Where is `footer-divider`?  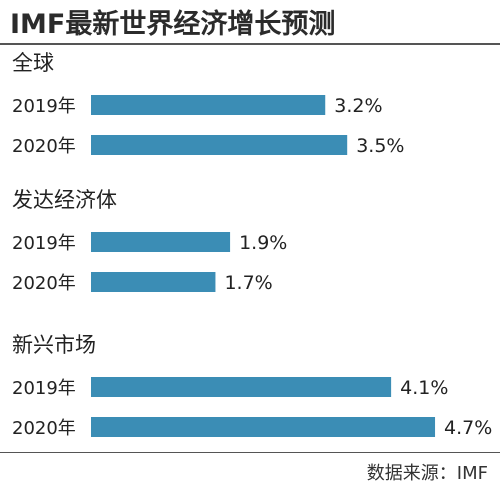 footer-divider is located at coordinates (250, 452).